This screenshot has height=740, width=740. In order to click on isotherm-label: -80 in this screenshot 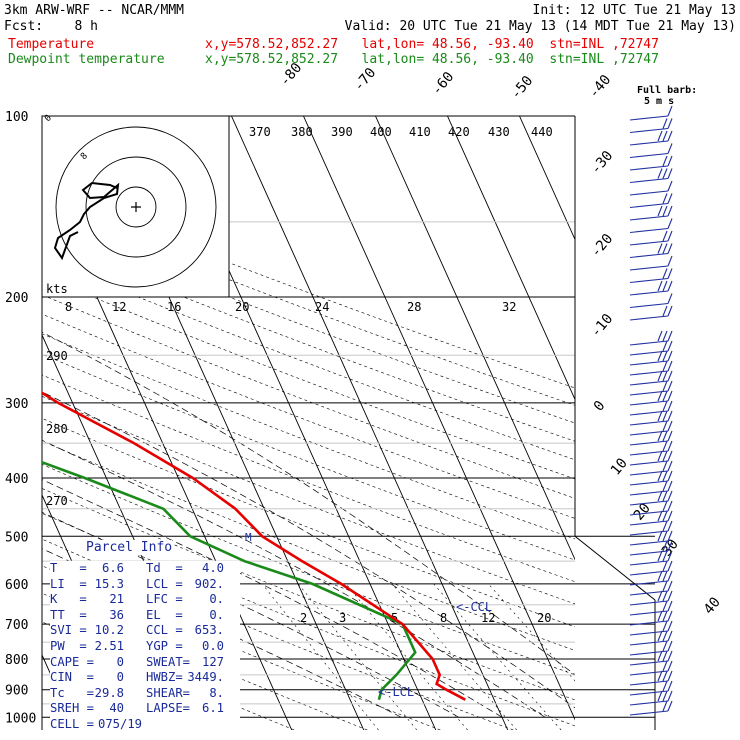, I will do `click(291, 75)`.